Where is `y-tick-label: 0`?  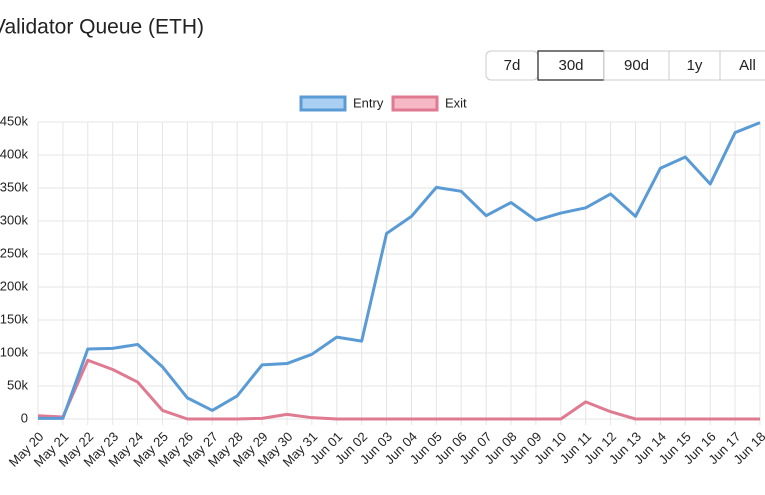 y-tick-label: 0 is located at coordinates (24, 417).